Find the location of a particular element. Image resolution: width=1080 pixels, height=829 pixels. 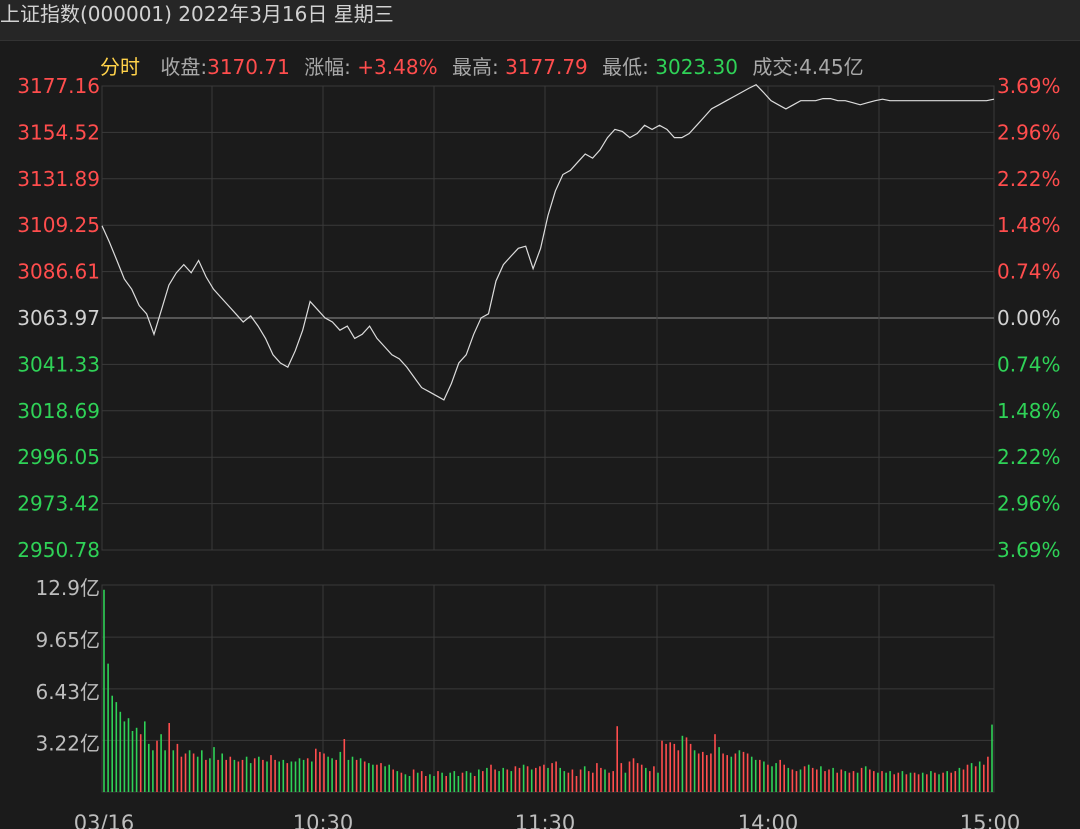

volume-tick-label: 9.65亿 is located at coordinates (67, 640).